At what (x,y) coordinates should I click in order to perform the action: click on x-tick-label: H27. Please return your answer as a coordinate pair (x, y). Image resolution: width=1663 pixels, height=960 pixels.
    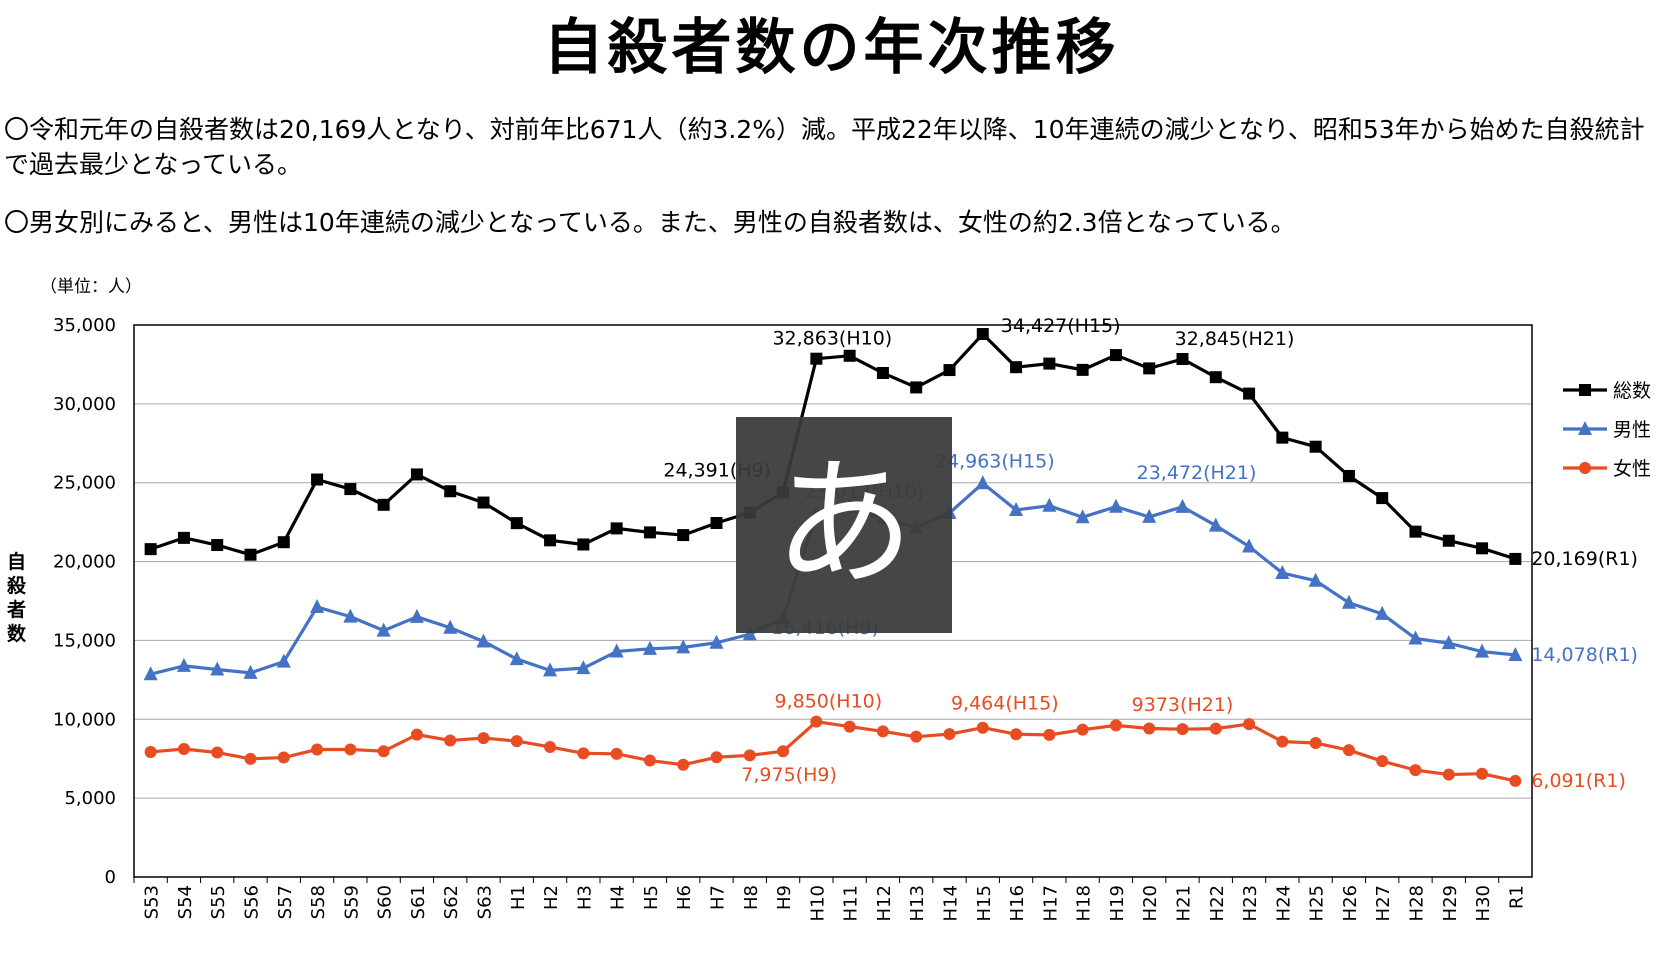
    Looking at the image, I should click on (1383, 903).